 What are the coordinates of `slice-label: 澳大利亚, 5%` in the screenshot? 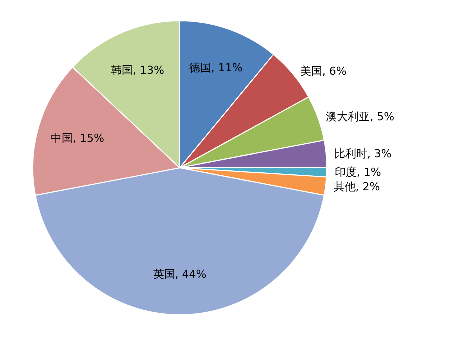 It's located at (360, 117).